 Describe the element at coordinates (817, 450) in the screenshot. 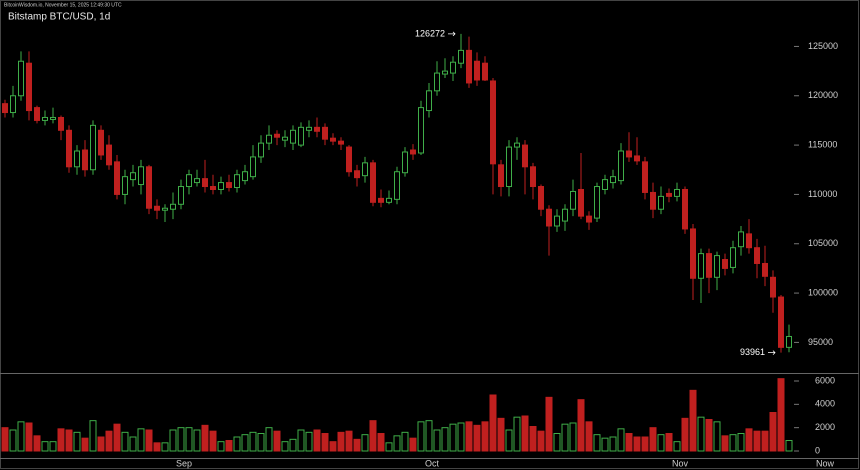

I see `volume-y-tick-label: 0` at that location.